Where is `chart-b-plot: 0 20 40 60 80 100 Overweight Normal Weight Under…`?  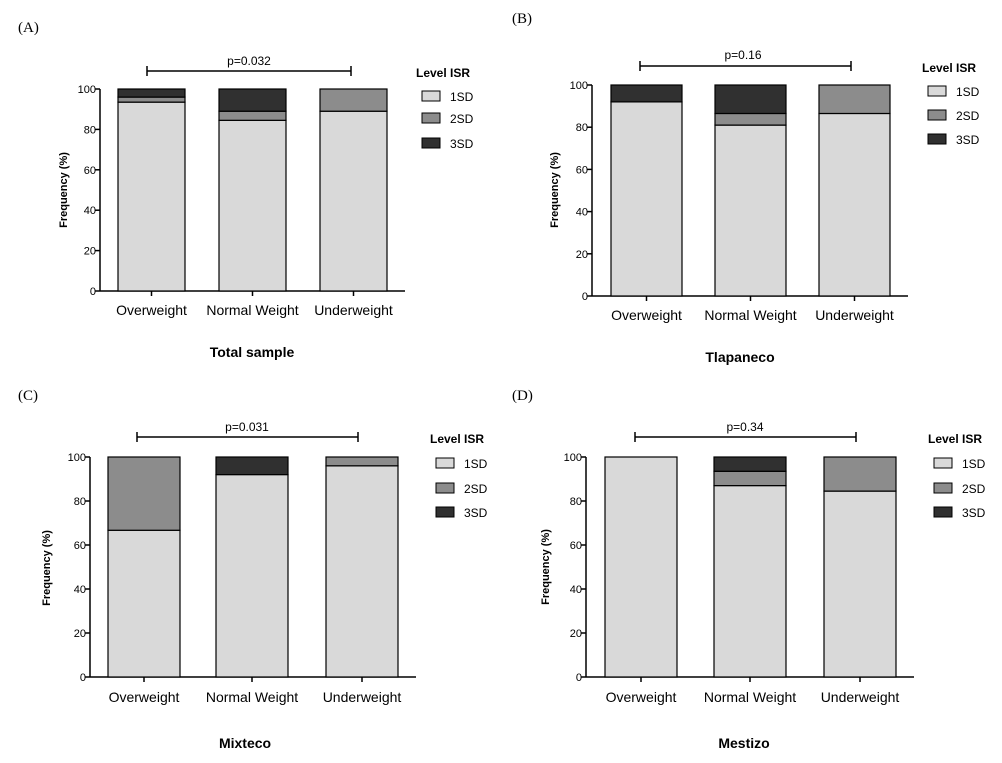
chart-b-plot: 0 20 40 60 80 100 Overweight Normal Weight Under… is located at coordinates (739, 201).